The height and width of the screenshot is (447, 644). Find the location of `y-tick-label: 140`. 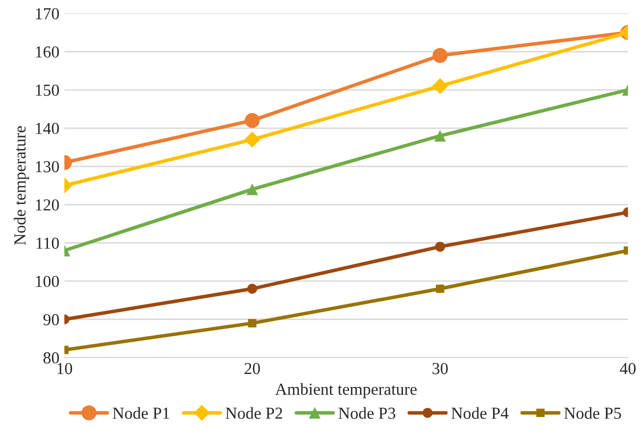

y-tick-label: 140 is located at coordinates (47, 128).